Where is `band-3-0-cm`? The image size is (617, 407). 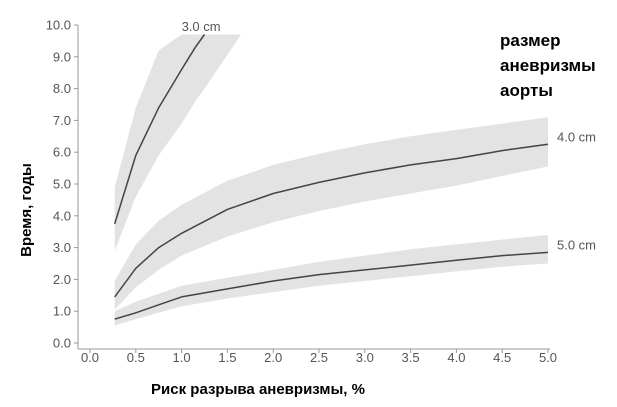 band-3-0-cm is located at coordinates (178, 142).